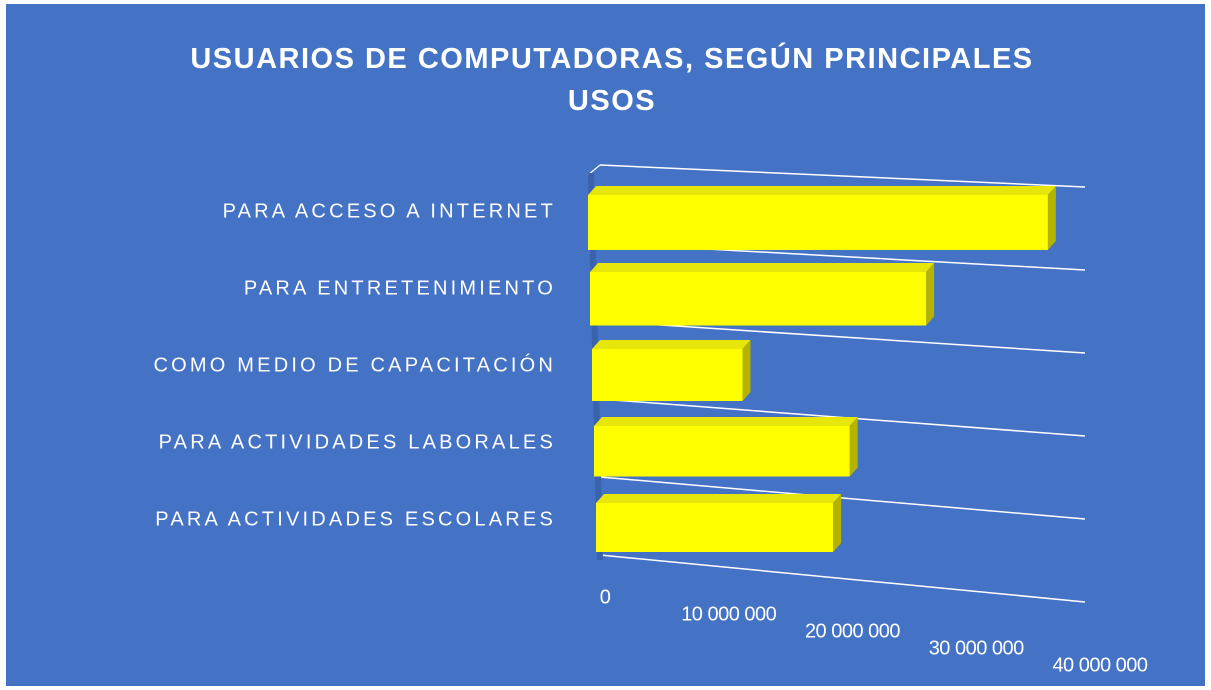 The height and width of the screenshot is (690, 1211). I want to click on y-tick-label: PARA ACCESO A INTERNET, so click(389, 211).